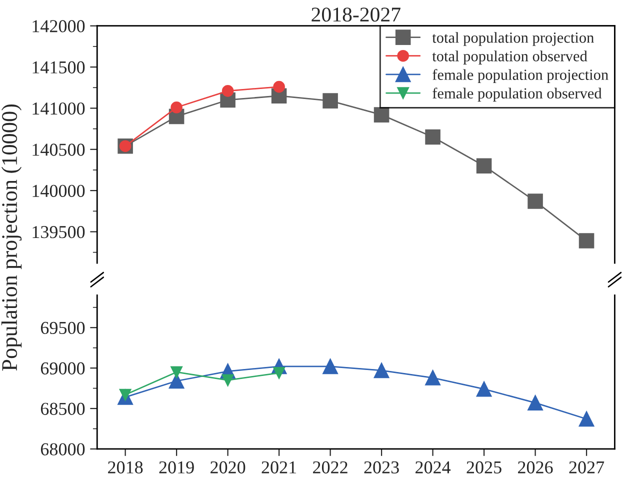 The image size is (639, 488). Describe the element at coordinates (517, 95) in the screenshot. I see `legend-label: female population observed` at that location.